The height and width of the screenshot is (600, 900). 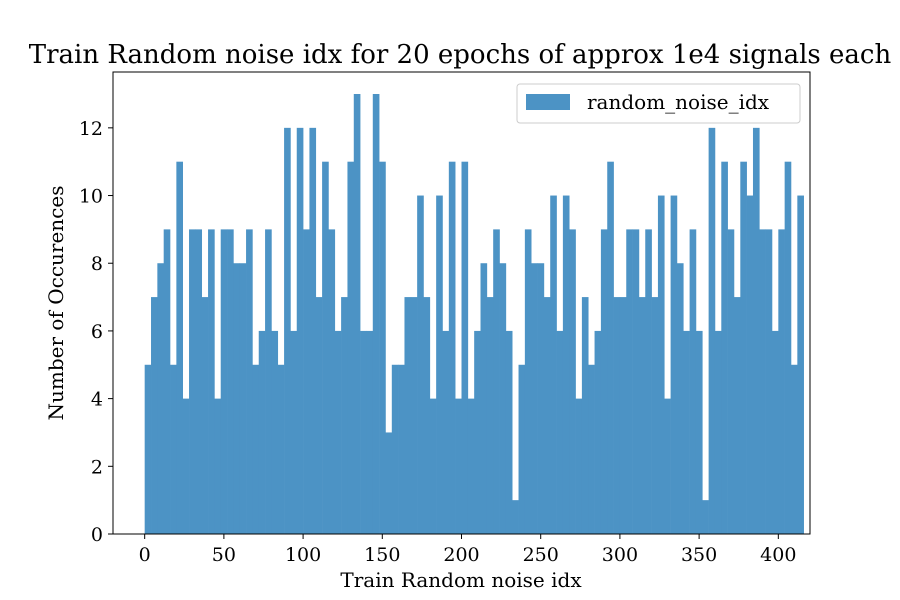 What do you see at coordinates (91, 129) in the screenshot?
I see `y-tick-label: 12` at bounding box center [91, 129].